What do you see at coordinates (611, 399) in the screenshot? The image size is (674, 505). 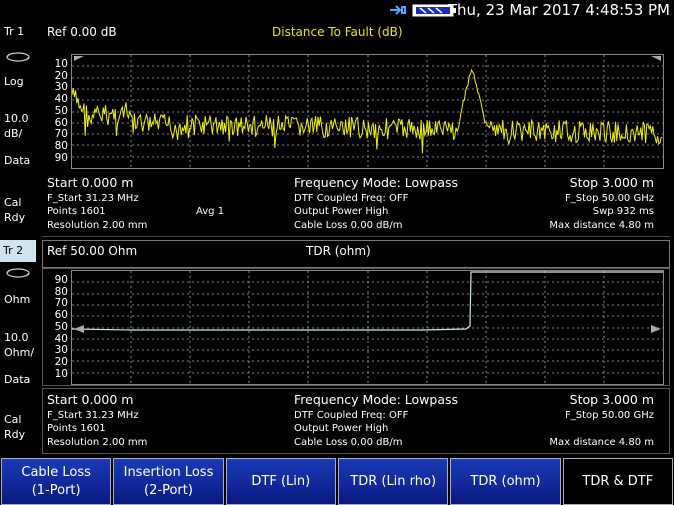 I see `trace2-stop: Stop 3.000 m` at bounding box center [611, 399].